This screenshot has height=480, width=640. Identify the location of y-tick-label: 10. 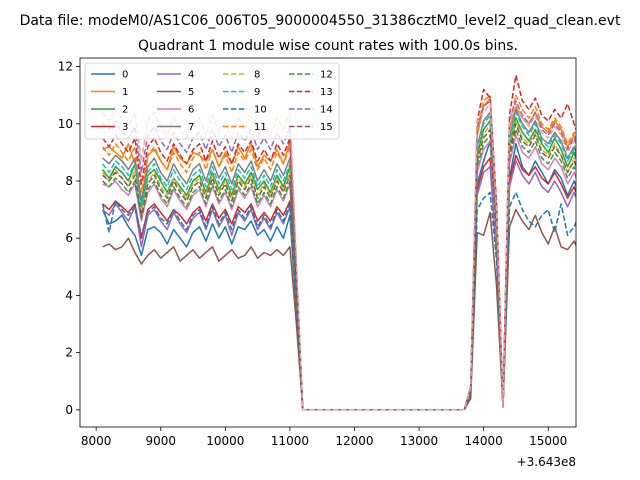
(65, 124).